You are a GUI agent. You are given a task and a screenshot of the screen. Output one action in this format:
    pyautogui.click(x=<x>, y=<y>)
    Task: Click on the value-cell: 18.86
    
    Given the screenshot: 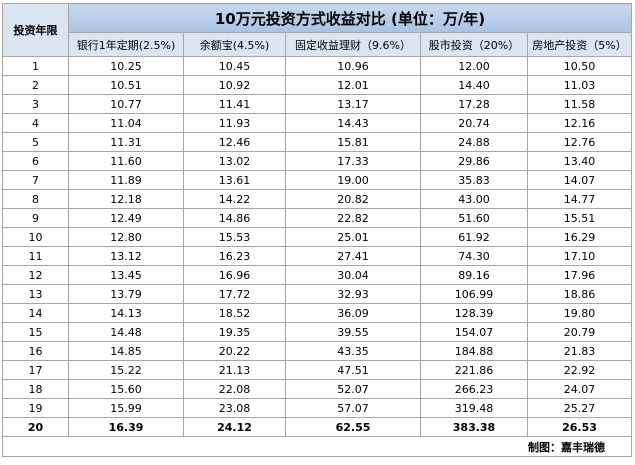 What is the action you would take?
    pyautogui.click(x=579, y=294)
    